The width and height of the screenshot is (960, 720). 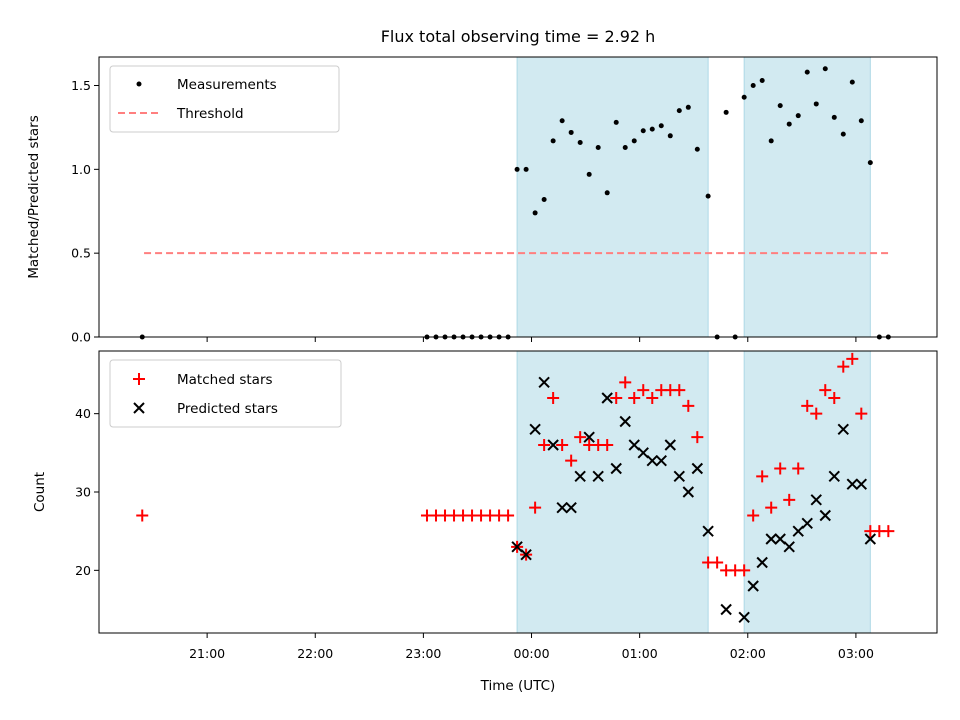 I want to click on legend-measurements-marker, so click(x=139, y=84).